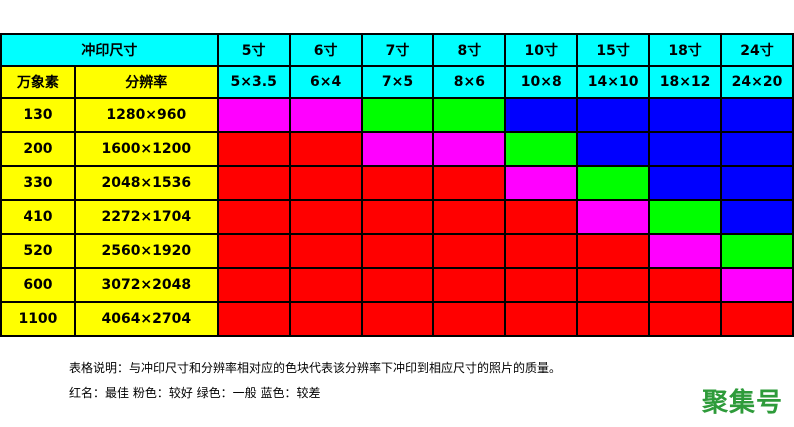 This screenshot has height=427, width=794. Describe the element at coordinates (325, 82) in the screenshot. I see `size-dimensions: 6×4` at that location.